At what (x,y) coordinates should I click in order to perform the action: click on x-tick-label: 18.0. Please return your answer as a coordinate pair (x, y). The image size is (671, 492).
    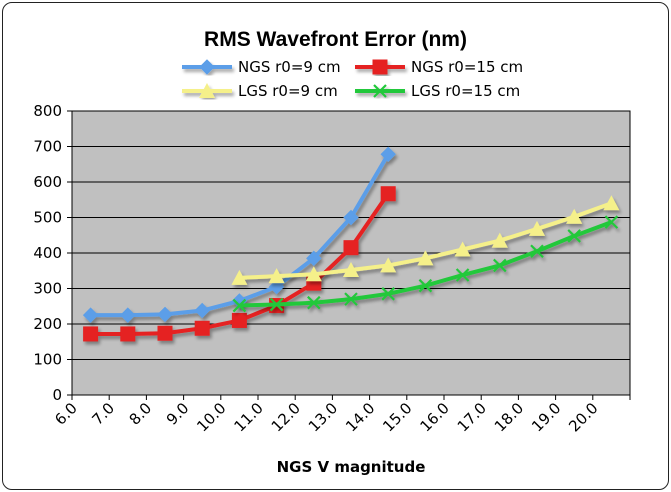
    Looking at the image, I should click on (509, 417).